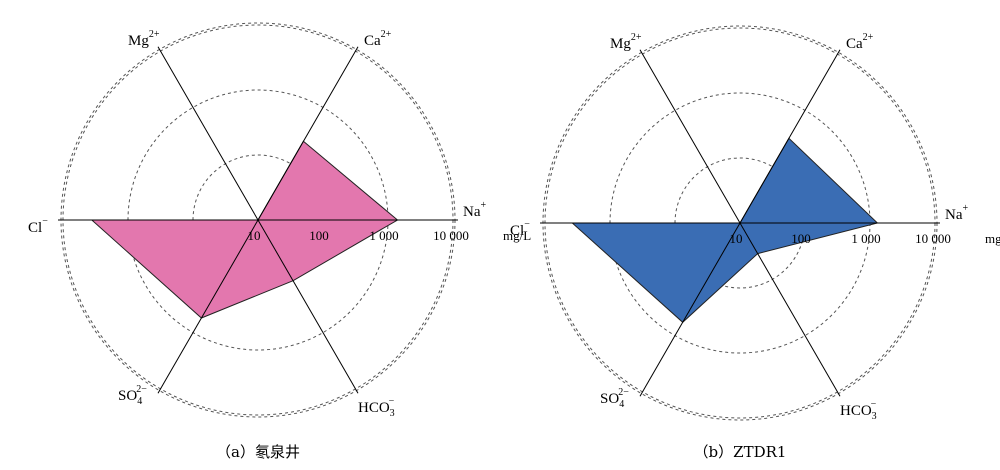 The image size is (1000, 470). What do you see at coordinates (258, 452) in the screenshot?
I see `panel-caption: （a）氡泉井` at bounding box center [258, 452].